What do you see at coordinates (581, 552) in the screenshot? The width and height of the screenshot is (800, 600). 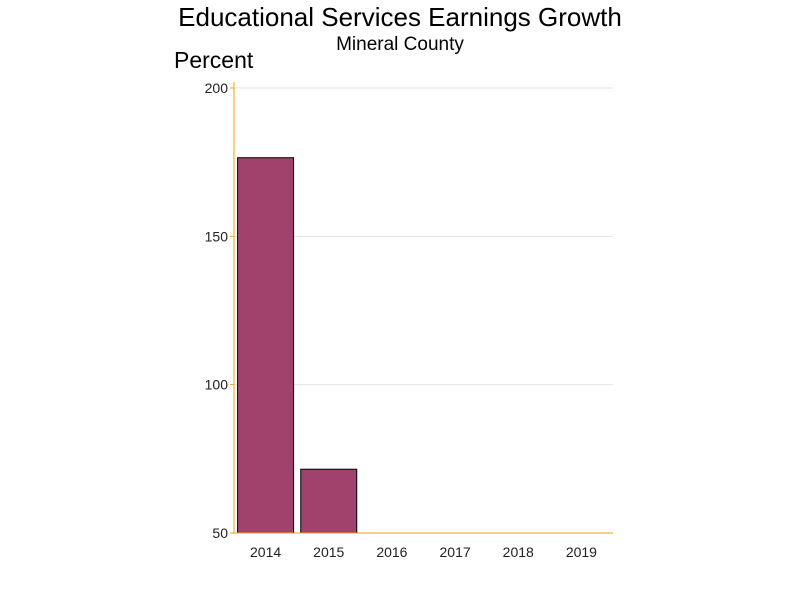 I see `x-tick-label: 2019` at bounding box center [581, 552].